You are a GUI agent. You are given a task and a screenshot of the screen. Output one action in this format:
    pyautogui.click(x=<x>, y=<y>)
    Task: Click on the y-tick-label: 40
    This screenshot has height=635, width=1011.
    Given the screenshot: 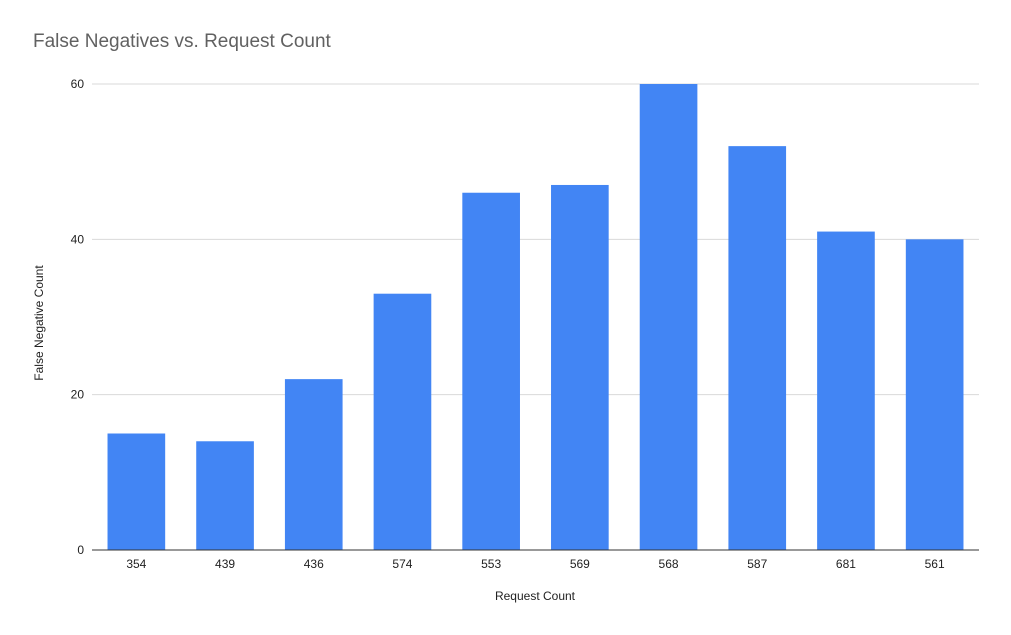 What is the action you would take?
    pyautogui.click(x=78, y=239)
    